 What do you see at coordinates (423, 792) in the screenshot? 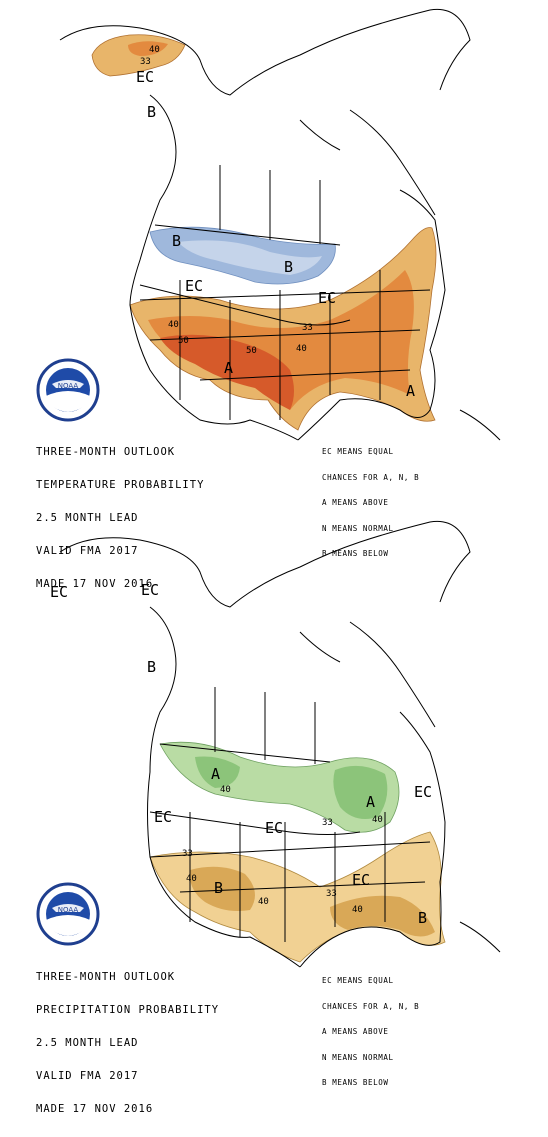
I see `label-ec-east: EC` at bounding box center [423, 792].